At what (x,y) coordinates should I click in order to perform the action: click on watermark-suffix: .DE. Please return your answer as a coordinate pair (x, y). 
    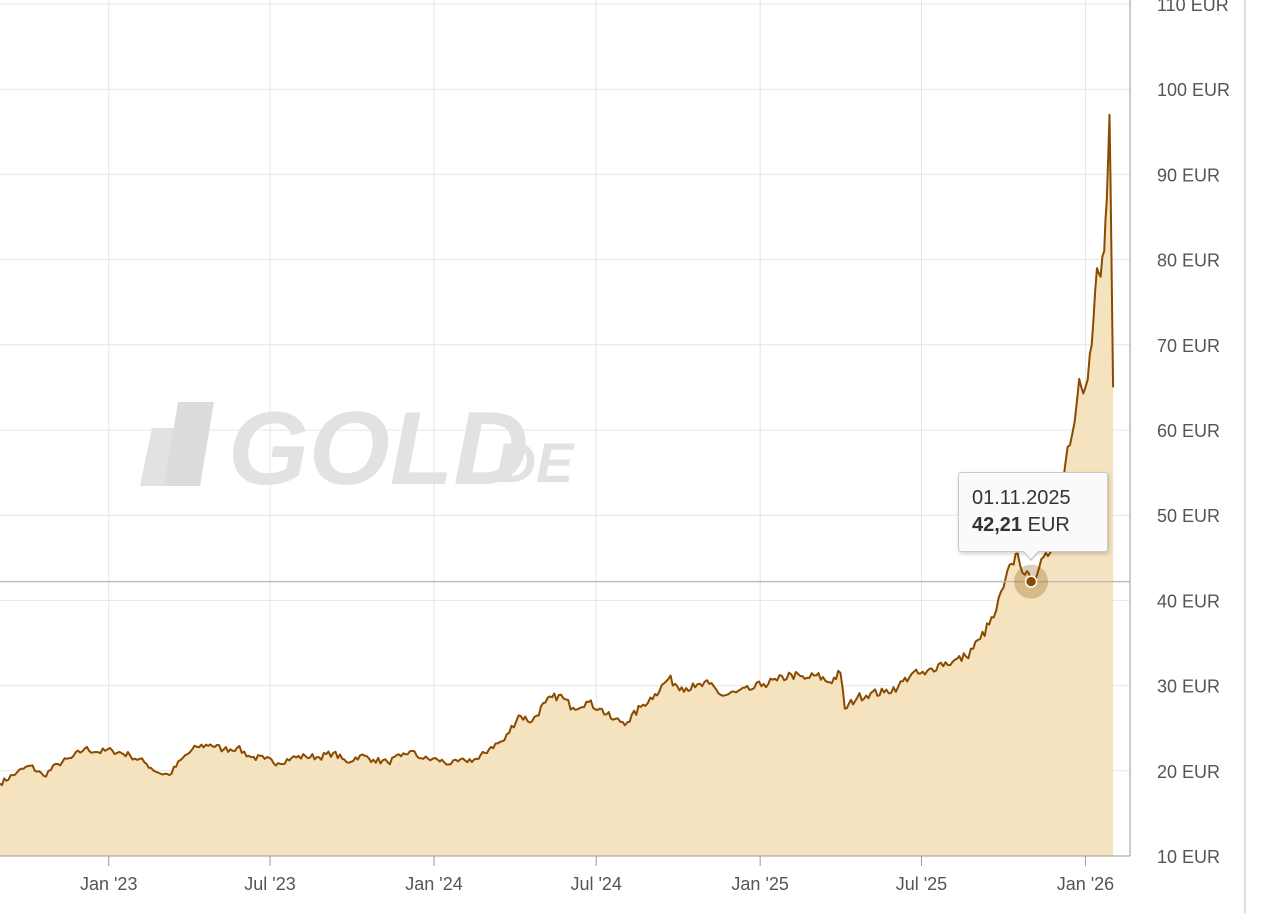
    Looking at the image, I should click on (527, 462).